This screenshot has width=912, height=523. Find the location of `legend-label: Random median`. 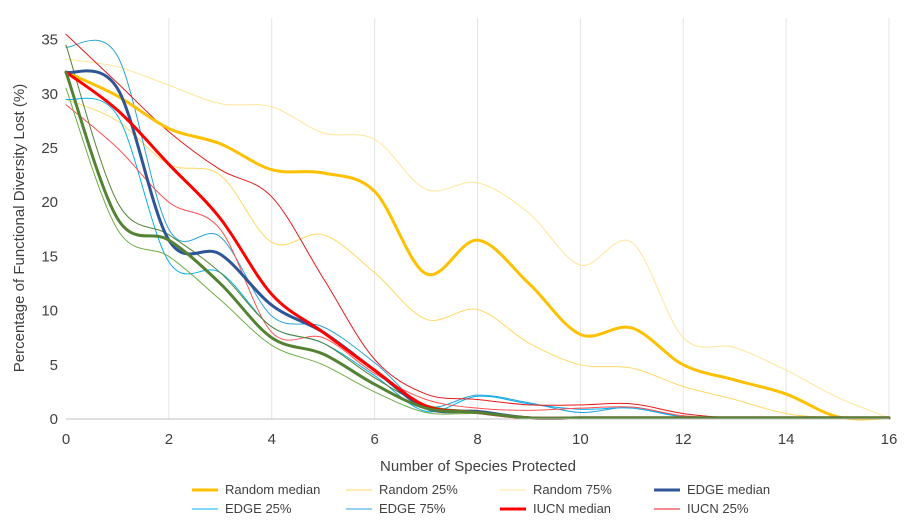

legend-label: Random median is located at coordinates (272, 489).